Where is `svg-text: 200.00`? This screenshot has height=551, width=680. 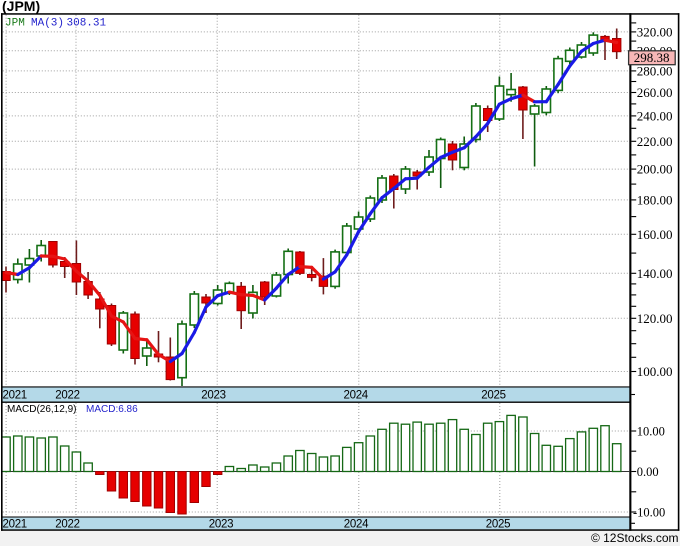 svg-text: 200.00 is located at coordinates (655, 169).